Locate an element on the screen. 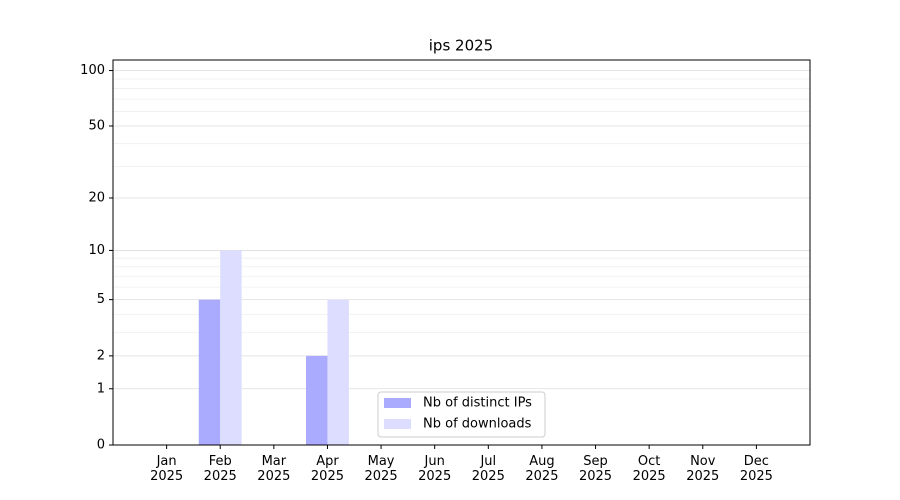  x-tick-label: Jul 2025 is located at coordinates (488, 469).